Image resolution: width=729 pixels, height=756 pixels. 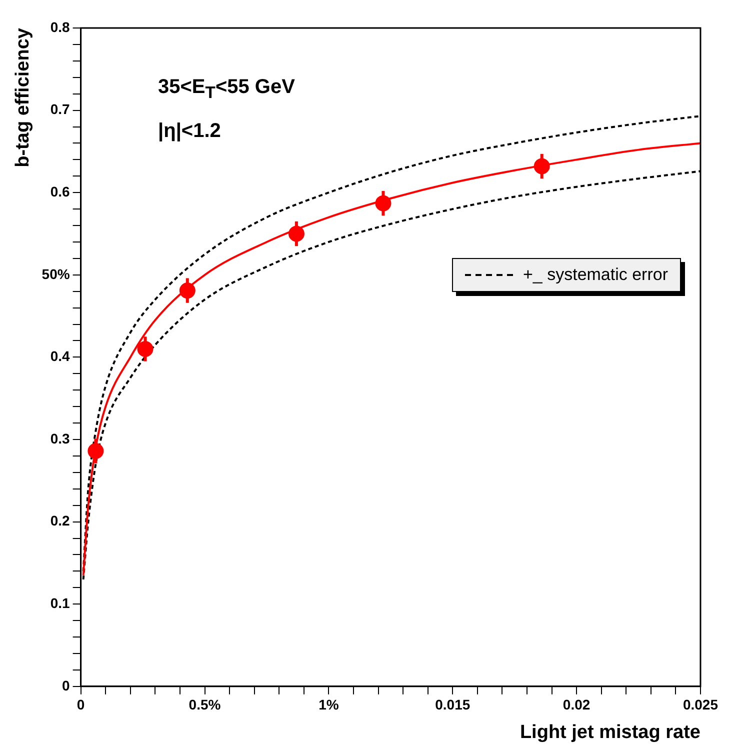 I want to click on x-tick-label: 0.015, so click(x=452, y=704).